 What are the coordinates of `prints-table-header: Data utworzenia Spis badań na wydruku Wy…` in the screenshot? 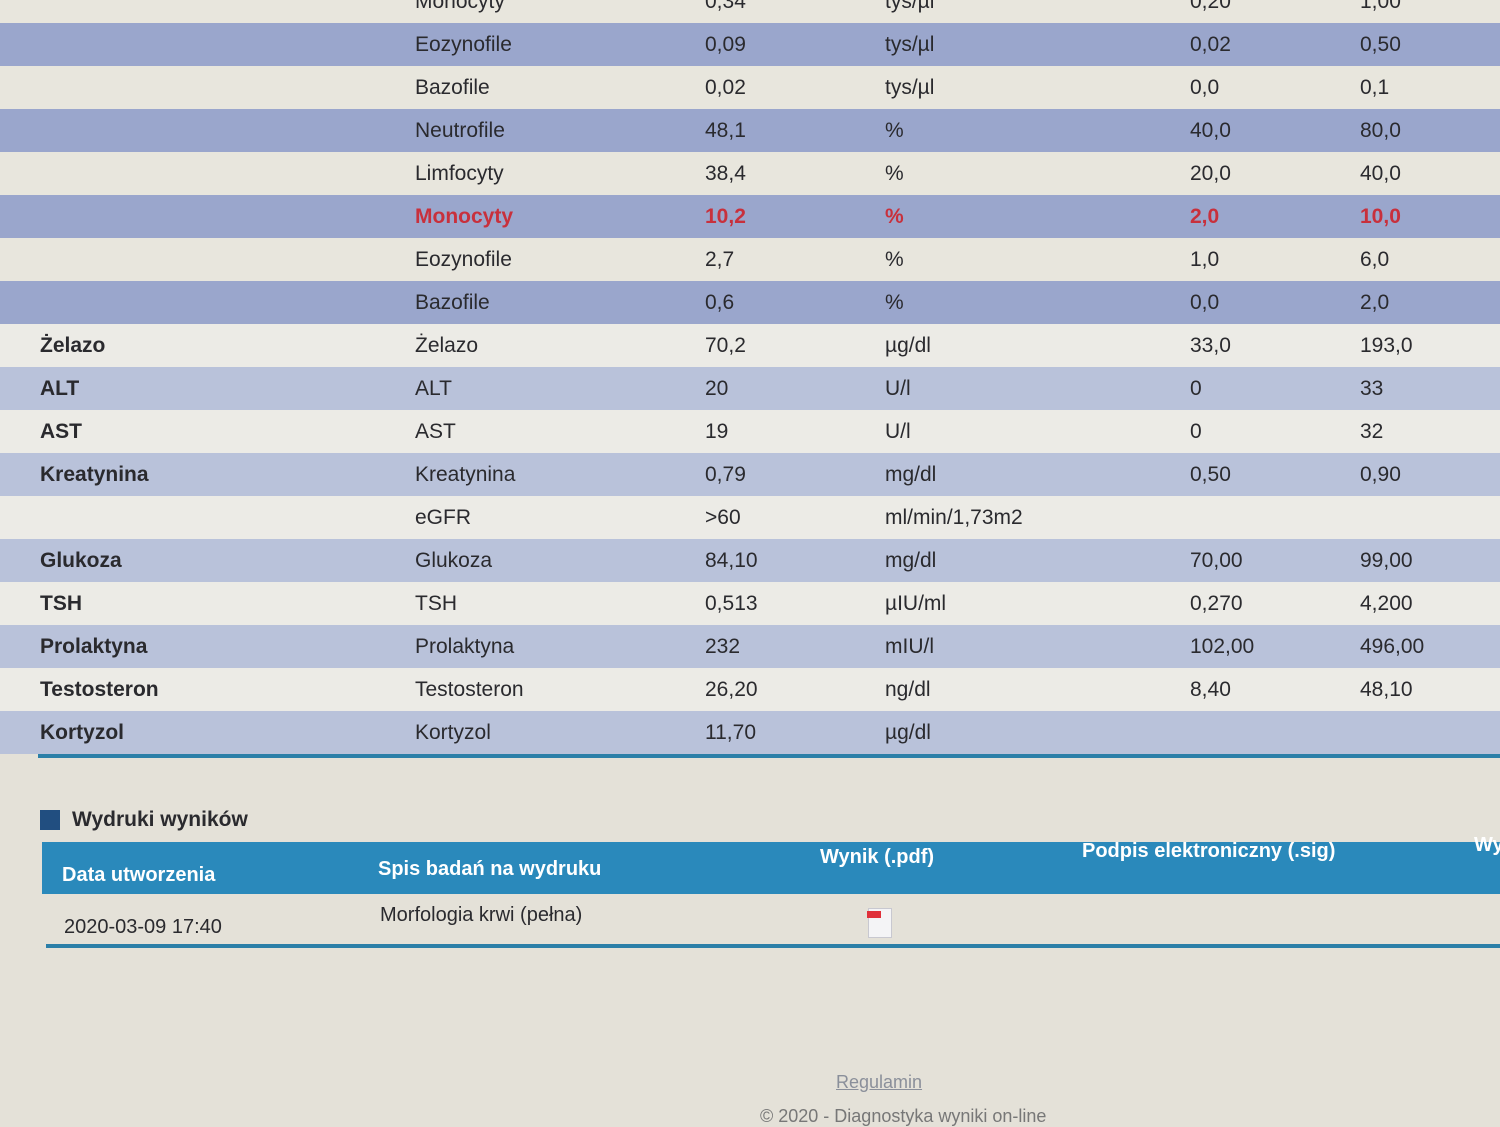 It's located at (771, 864).